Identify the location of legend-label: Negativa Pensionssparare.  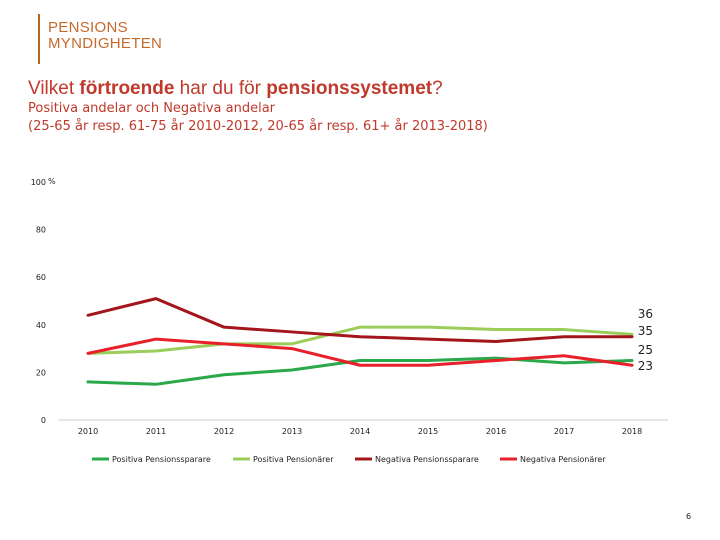
(427, 459).